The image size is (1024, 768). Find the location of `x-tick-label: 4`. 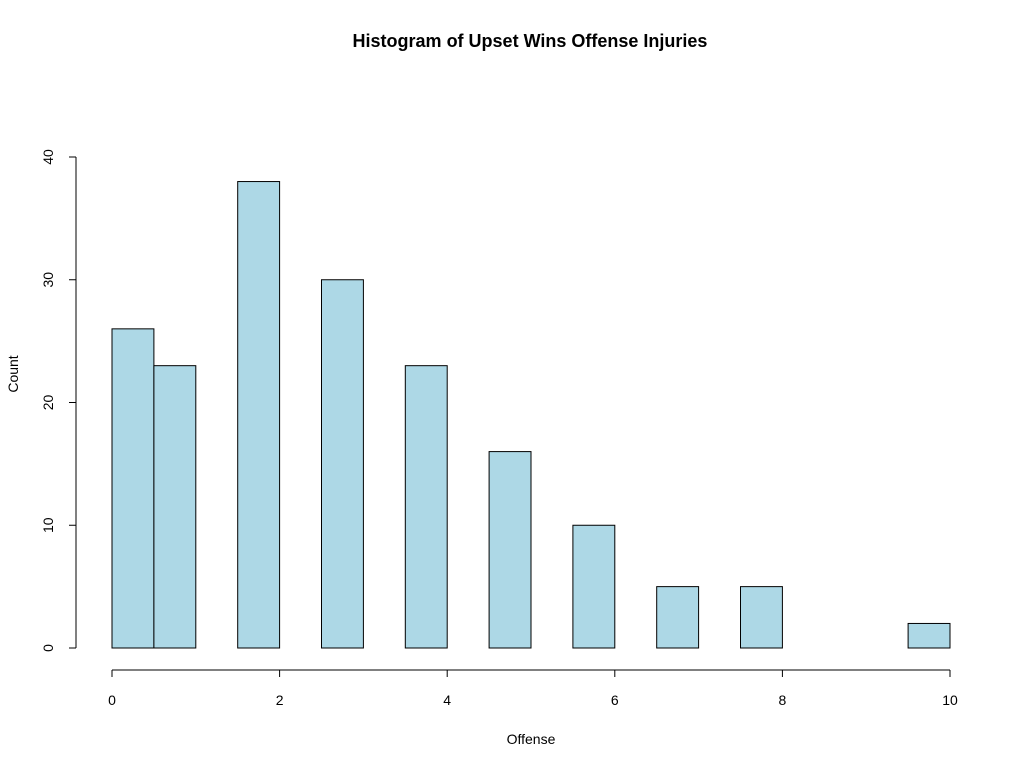

x-tick-label: 4 is located at coordinates (447, 700).